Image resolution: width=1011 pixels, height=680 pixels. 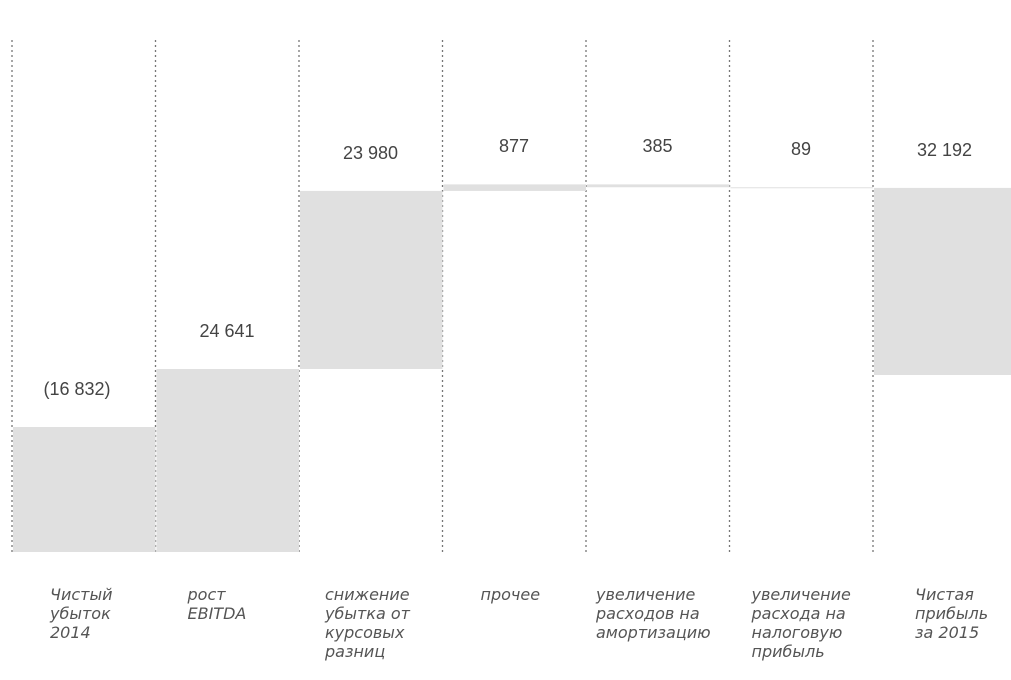 What do you see at coordinates (217, 604) in the screenshot?
I see `category-label: рост EBITDA` at bounding box center [217, 604].